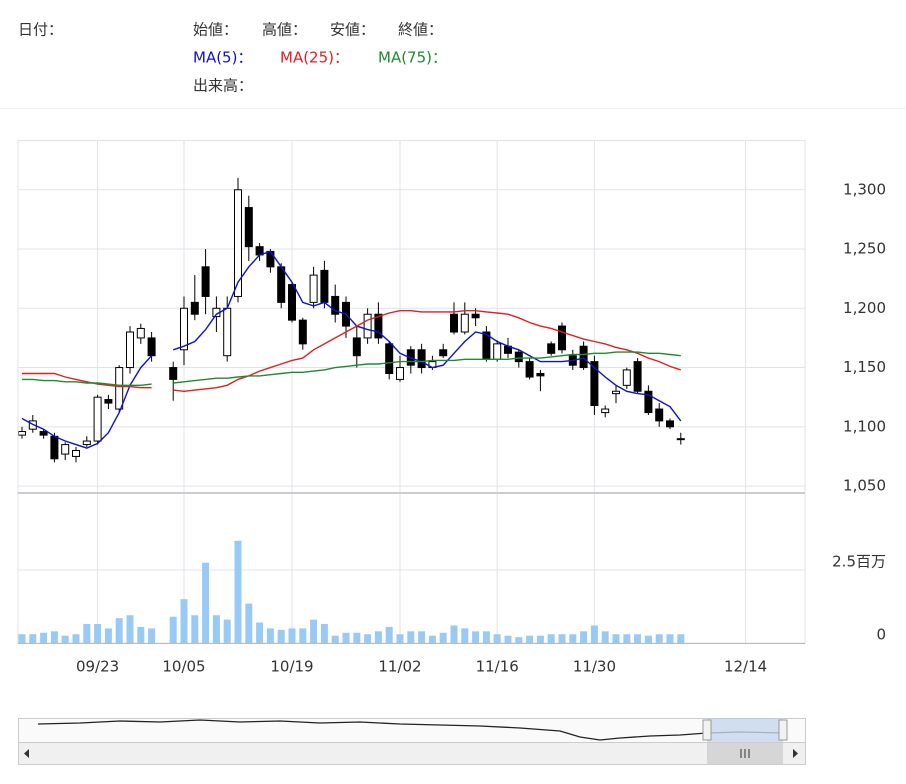  I want to click on low-label: 安値：, so click(352, 30).